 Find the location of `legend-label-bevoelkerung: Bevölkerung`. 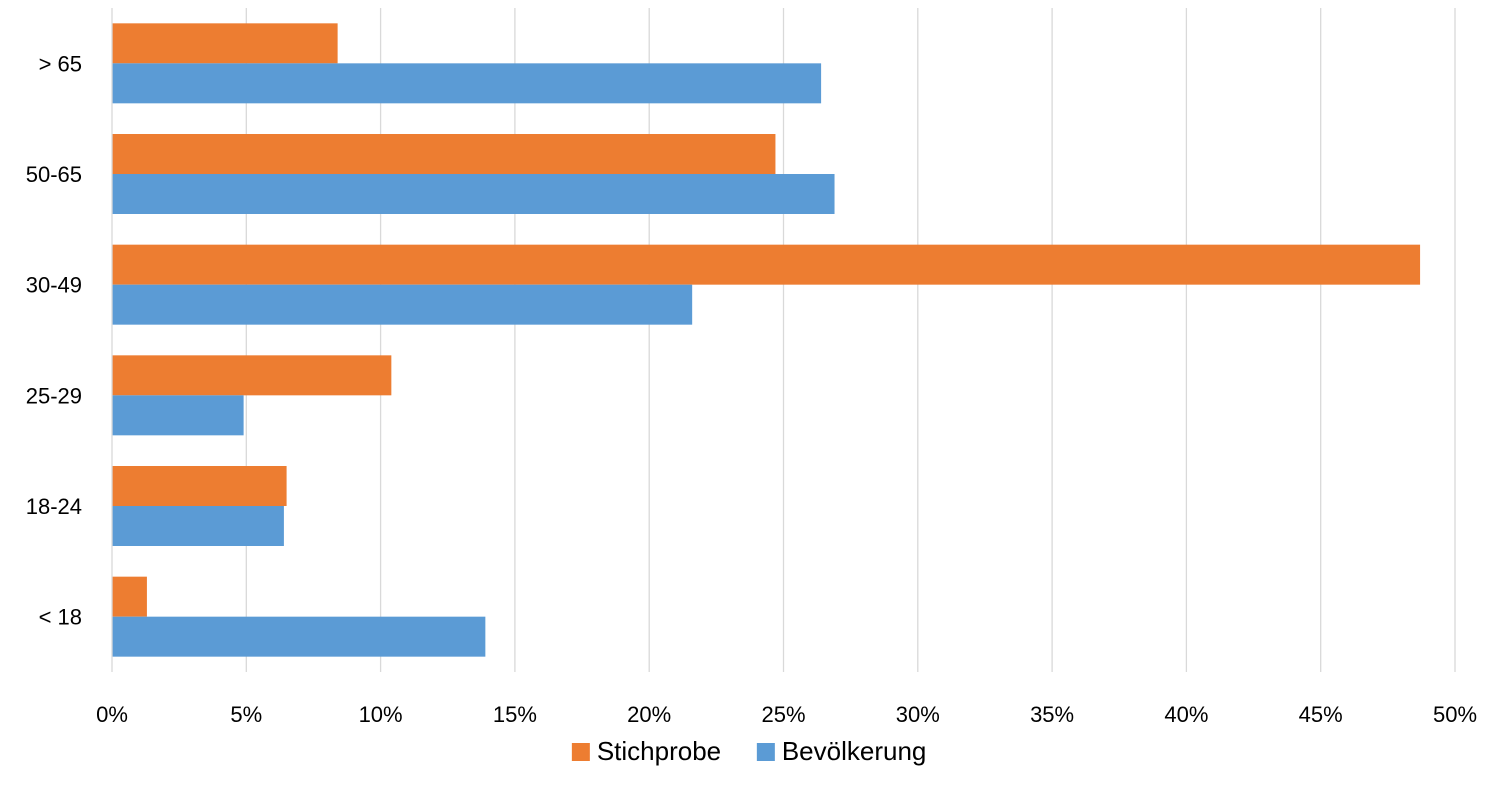

legend-label-bevoelkerung: Bevölkerung is located at coordinates (854, 751).